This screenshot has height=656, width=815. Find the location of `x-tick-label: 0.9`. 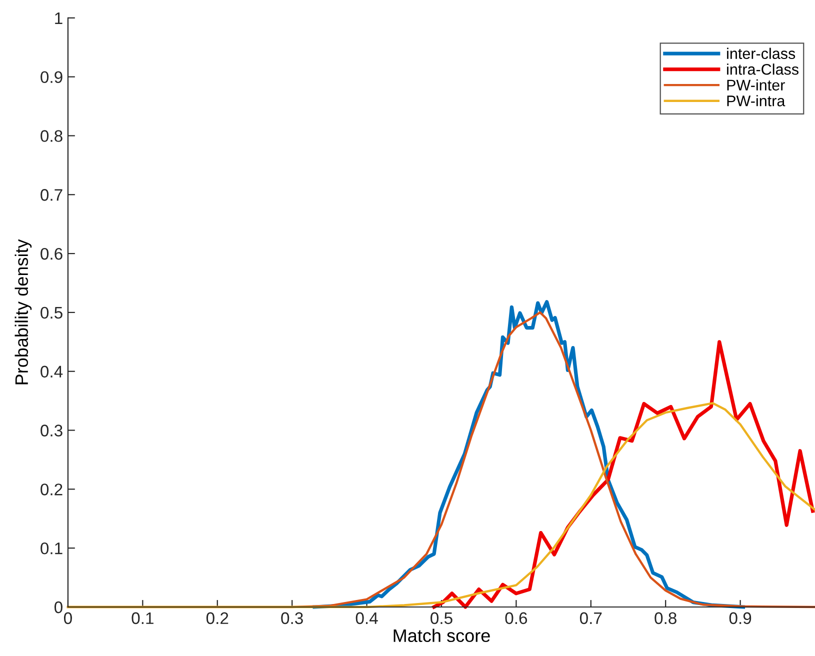

x-tick-label: 0.9 is located at coordinates (740, 618).